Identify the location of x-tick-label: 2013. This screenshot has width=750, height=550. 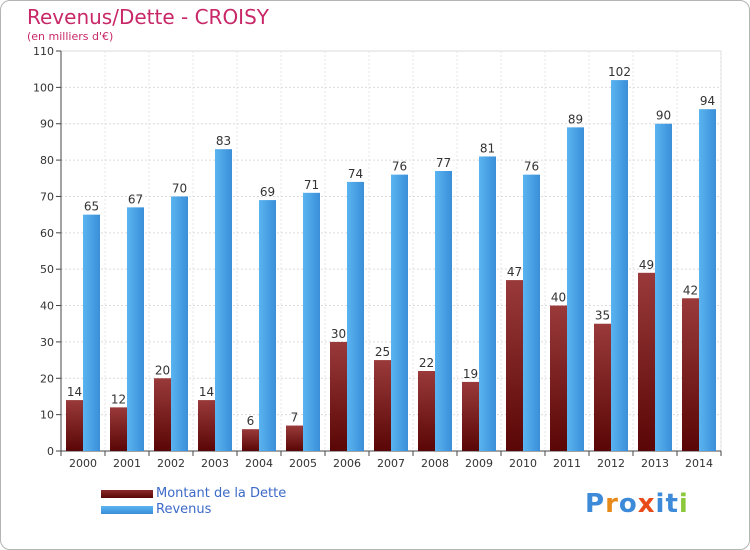
(655, 463).